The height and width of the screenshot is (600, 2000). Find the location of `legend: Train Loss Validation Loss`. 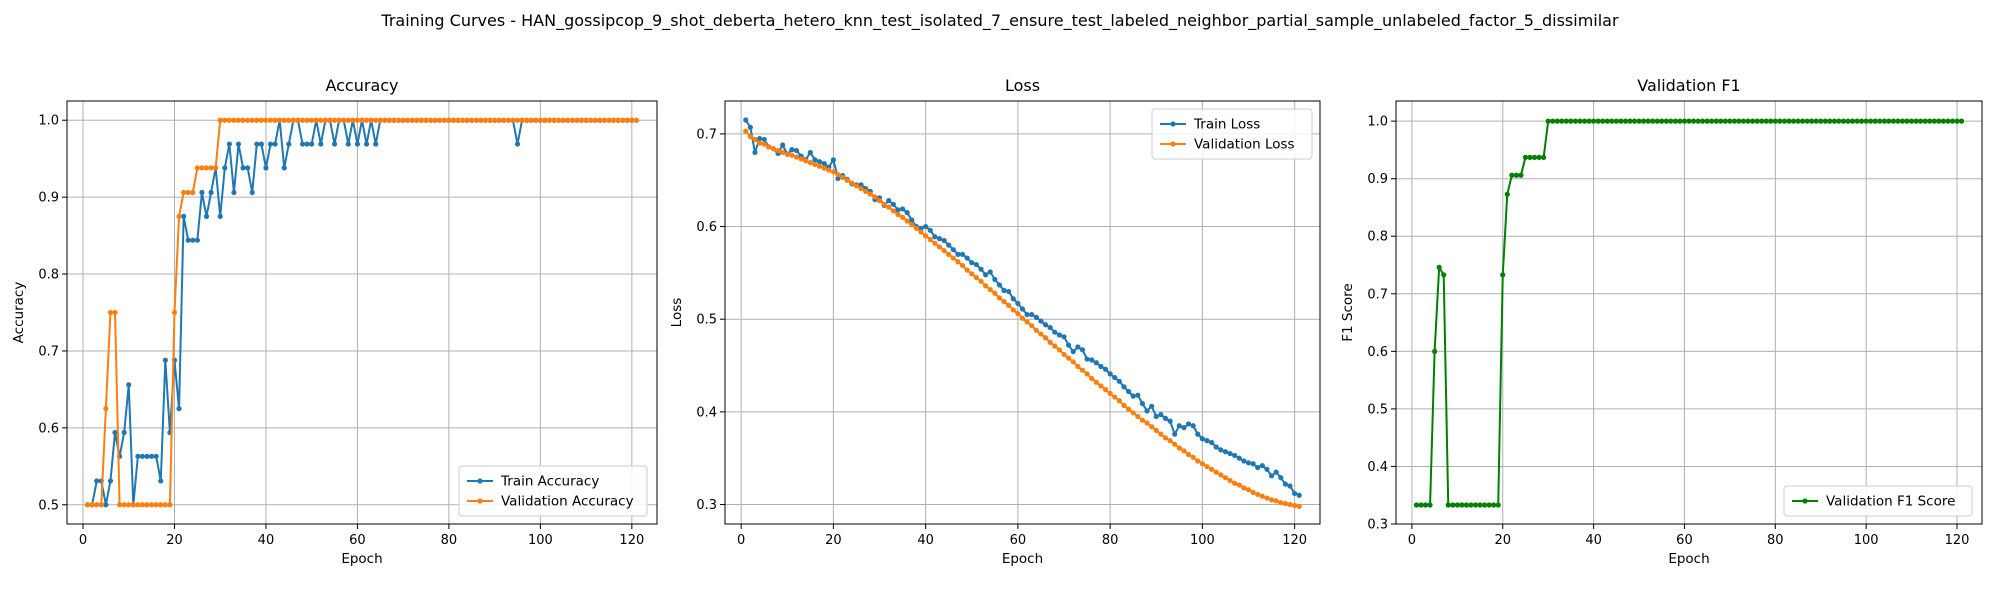

legend: Train Loss Validation Loss is located at coordinates (1232, 134).